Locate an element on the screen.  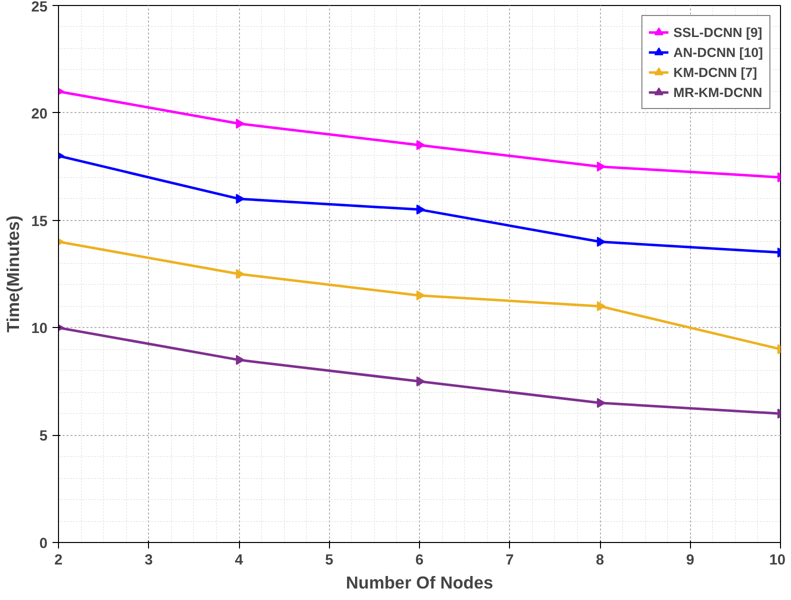
legend-label: KM-DCNN [7] is located at coordinates (715, 72).